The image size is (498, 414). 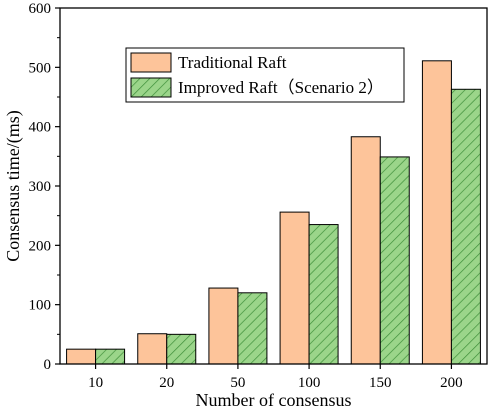 I want to click on y-tick-label-0: 0, so click(x=48, y=365).